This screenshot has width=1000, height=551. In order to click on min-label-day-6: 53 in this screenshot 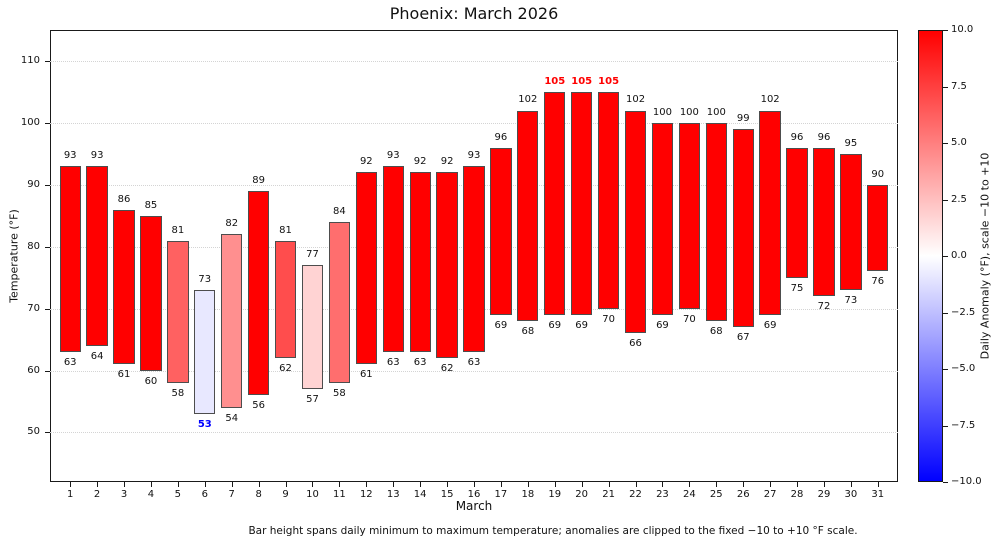, I will do `click(204, 424)`.